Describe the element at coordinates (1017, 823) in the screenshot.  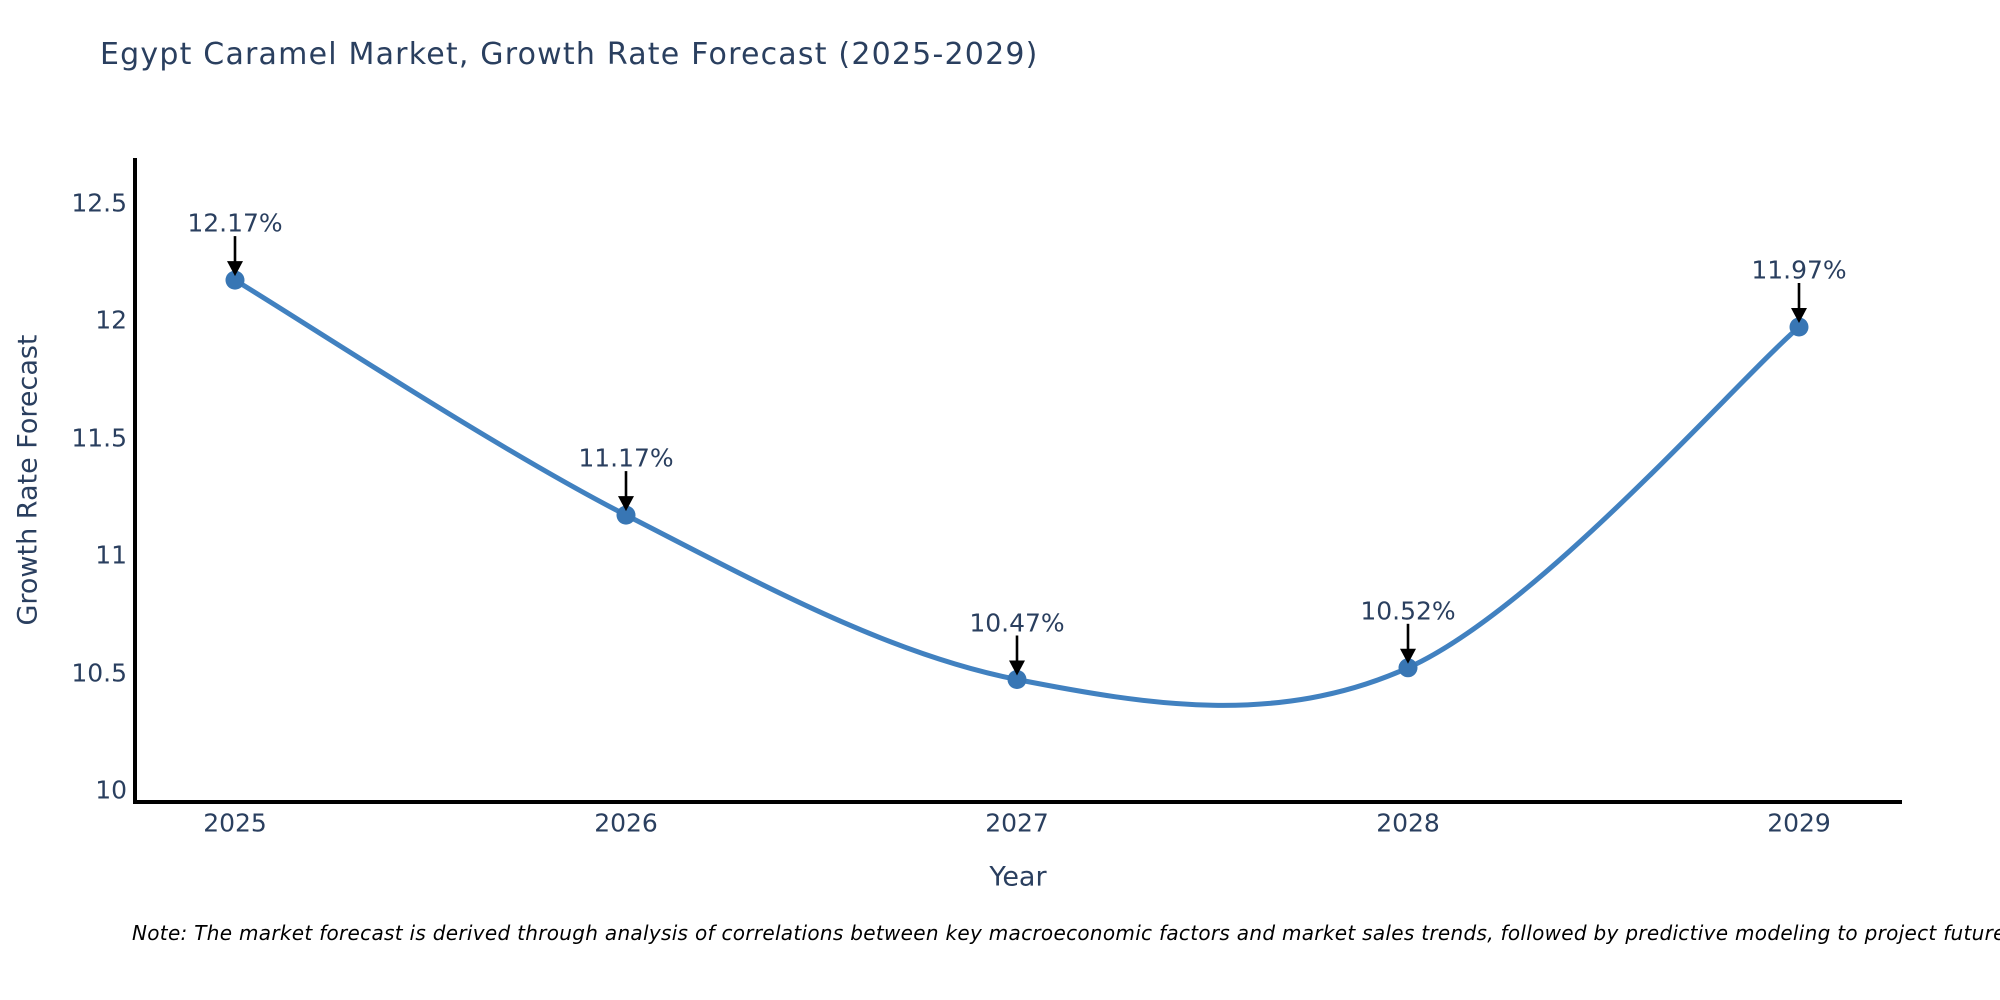
I see `x-tick-label-2027: 2027` at that location.